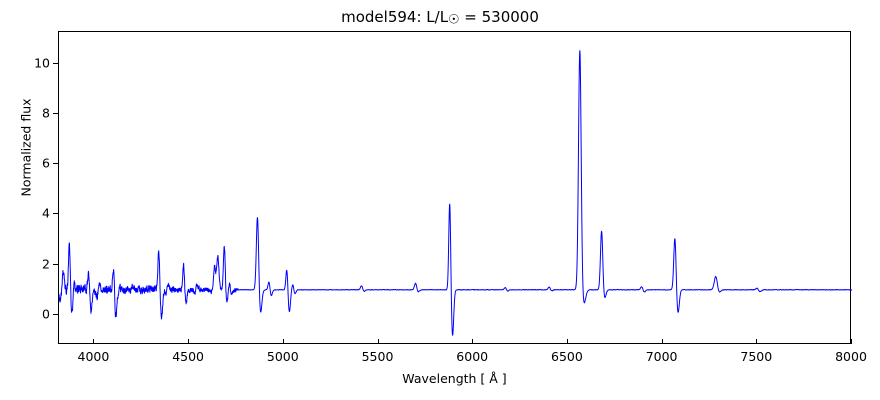 Image resolution: width=880 pixels, height=400 pixels. What do you see at coordinates (851, 356) in the screenshot?
I see `x-tick-label: 8000` at bounding box center [851, 356].